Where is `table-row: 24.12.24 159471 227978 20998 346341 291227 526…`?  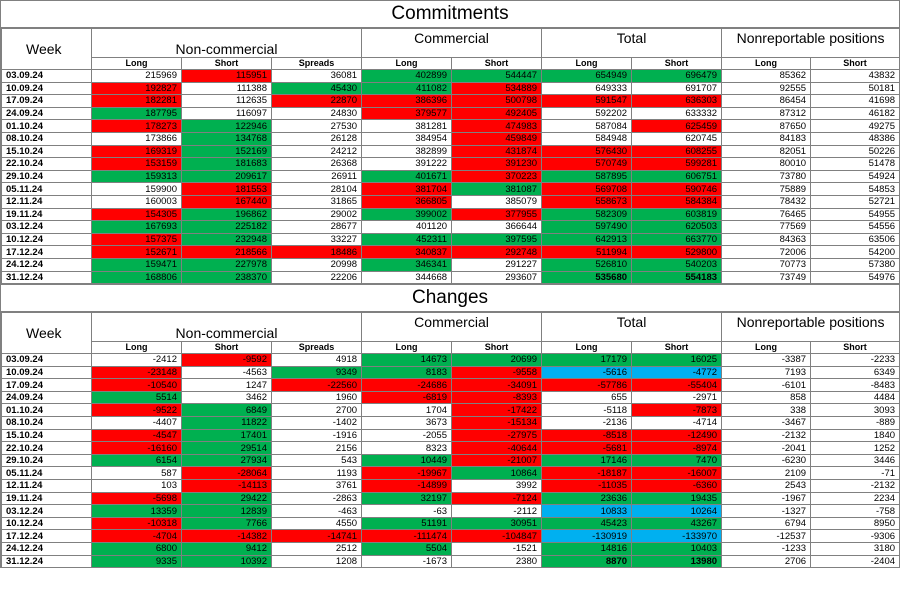
table-row: 24.12.24 159471 227978 20998 346341 291227 526… is located at coordinates (450, 264).